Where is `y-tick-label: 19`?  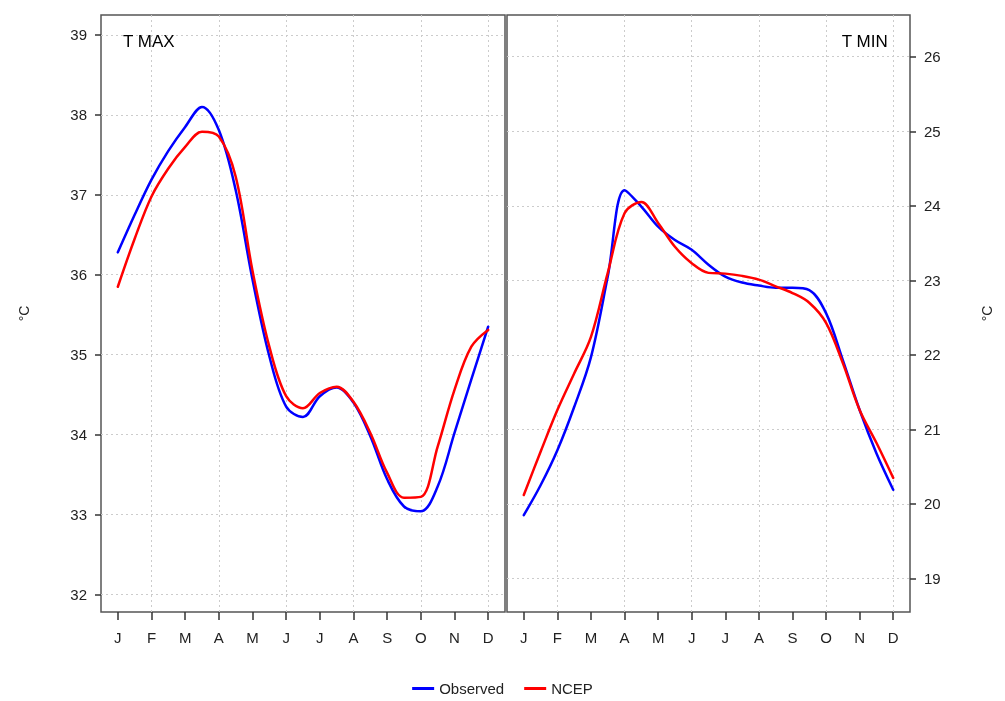 y-tick-label: 19 is located at coordinates (932, 578).